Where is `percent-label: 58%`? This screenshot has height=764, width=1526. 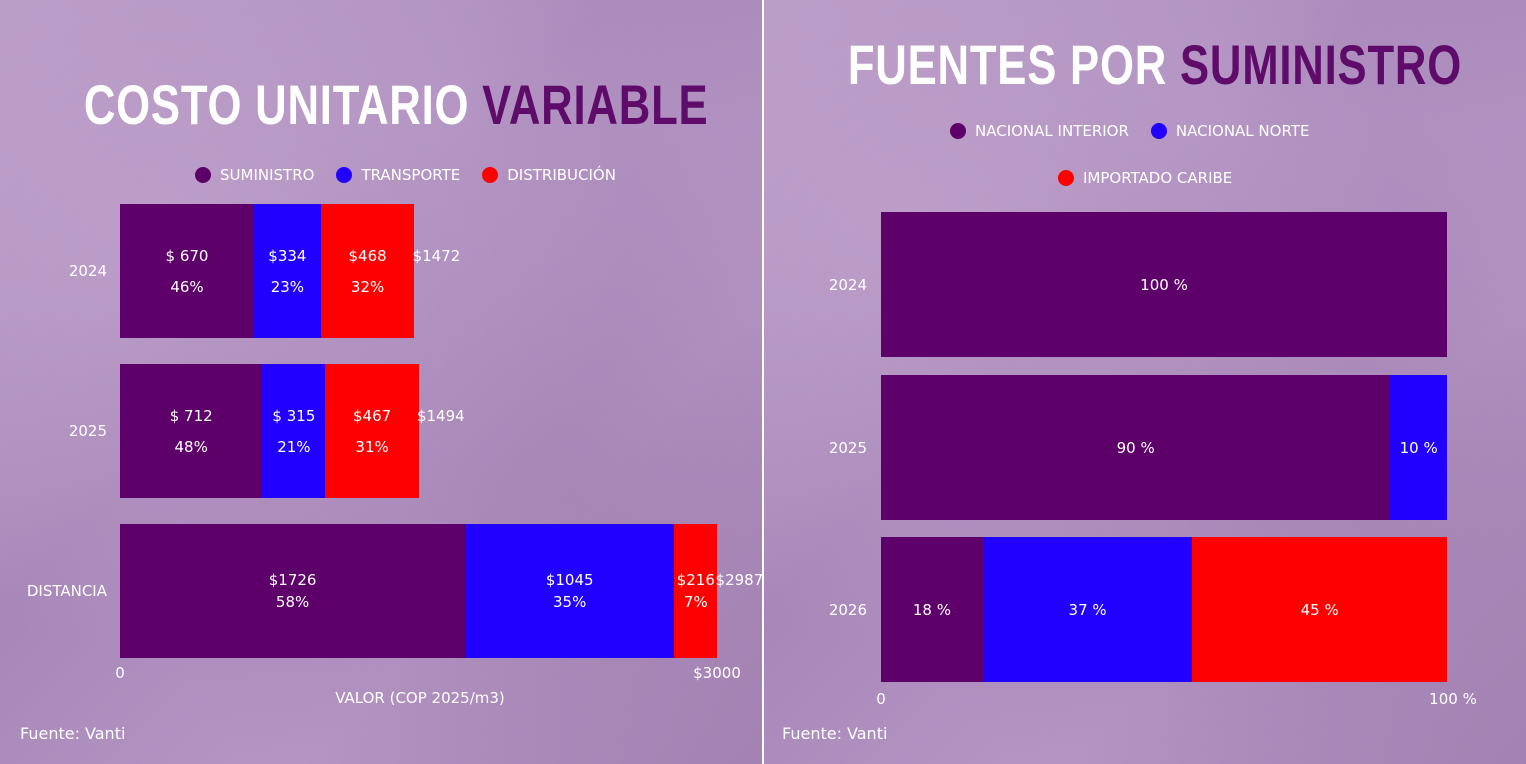 percent-label: 58% is located at coordinates (292, 602).